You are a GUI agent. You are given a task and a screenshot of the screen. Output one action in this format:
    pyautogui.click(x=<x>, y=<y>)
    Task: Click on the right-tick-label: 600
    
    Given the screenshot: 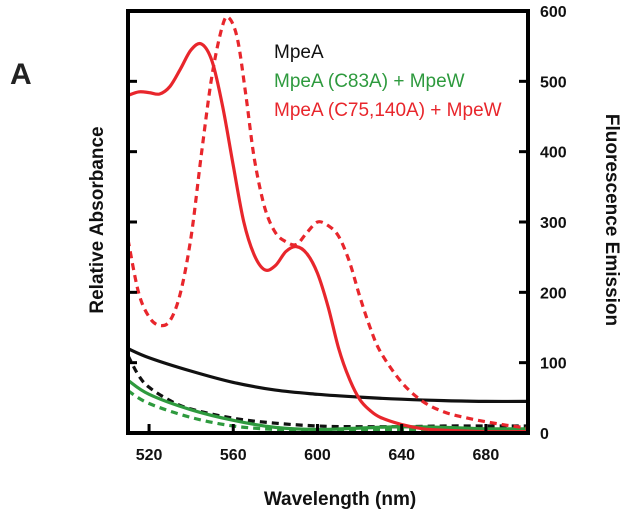 What is the action you would take?
    pyautogui.click(x=553, y=12)
    